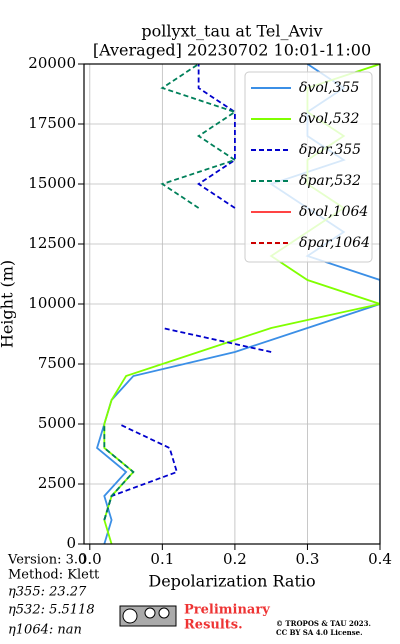  Describe the element at coordinates (54, 575) in the screenshot. I see `info-text: Method: Klett` at that location.